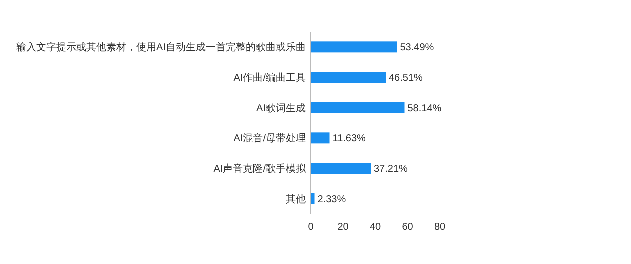 Image resolution: width=631 pixels, height=264 pixels. I want to click on y-tick-label: AI混音/母带处理, so click(270, 138).